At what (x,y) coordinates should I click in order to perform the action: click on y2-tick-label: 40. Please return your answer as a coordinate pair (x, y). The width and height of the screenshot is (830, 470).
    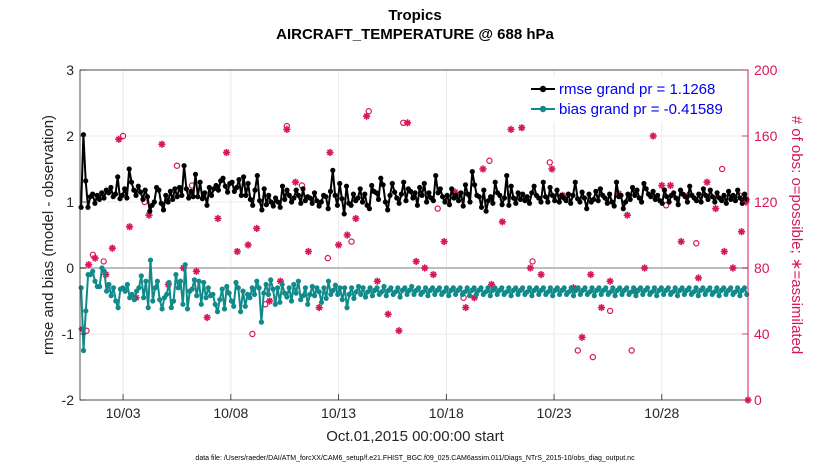
    Looking at the image, I should click on (762, 334).